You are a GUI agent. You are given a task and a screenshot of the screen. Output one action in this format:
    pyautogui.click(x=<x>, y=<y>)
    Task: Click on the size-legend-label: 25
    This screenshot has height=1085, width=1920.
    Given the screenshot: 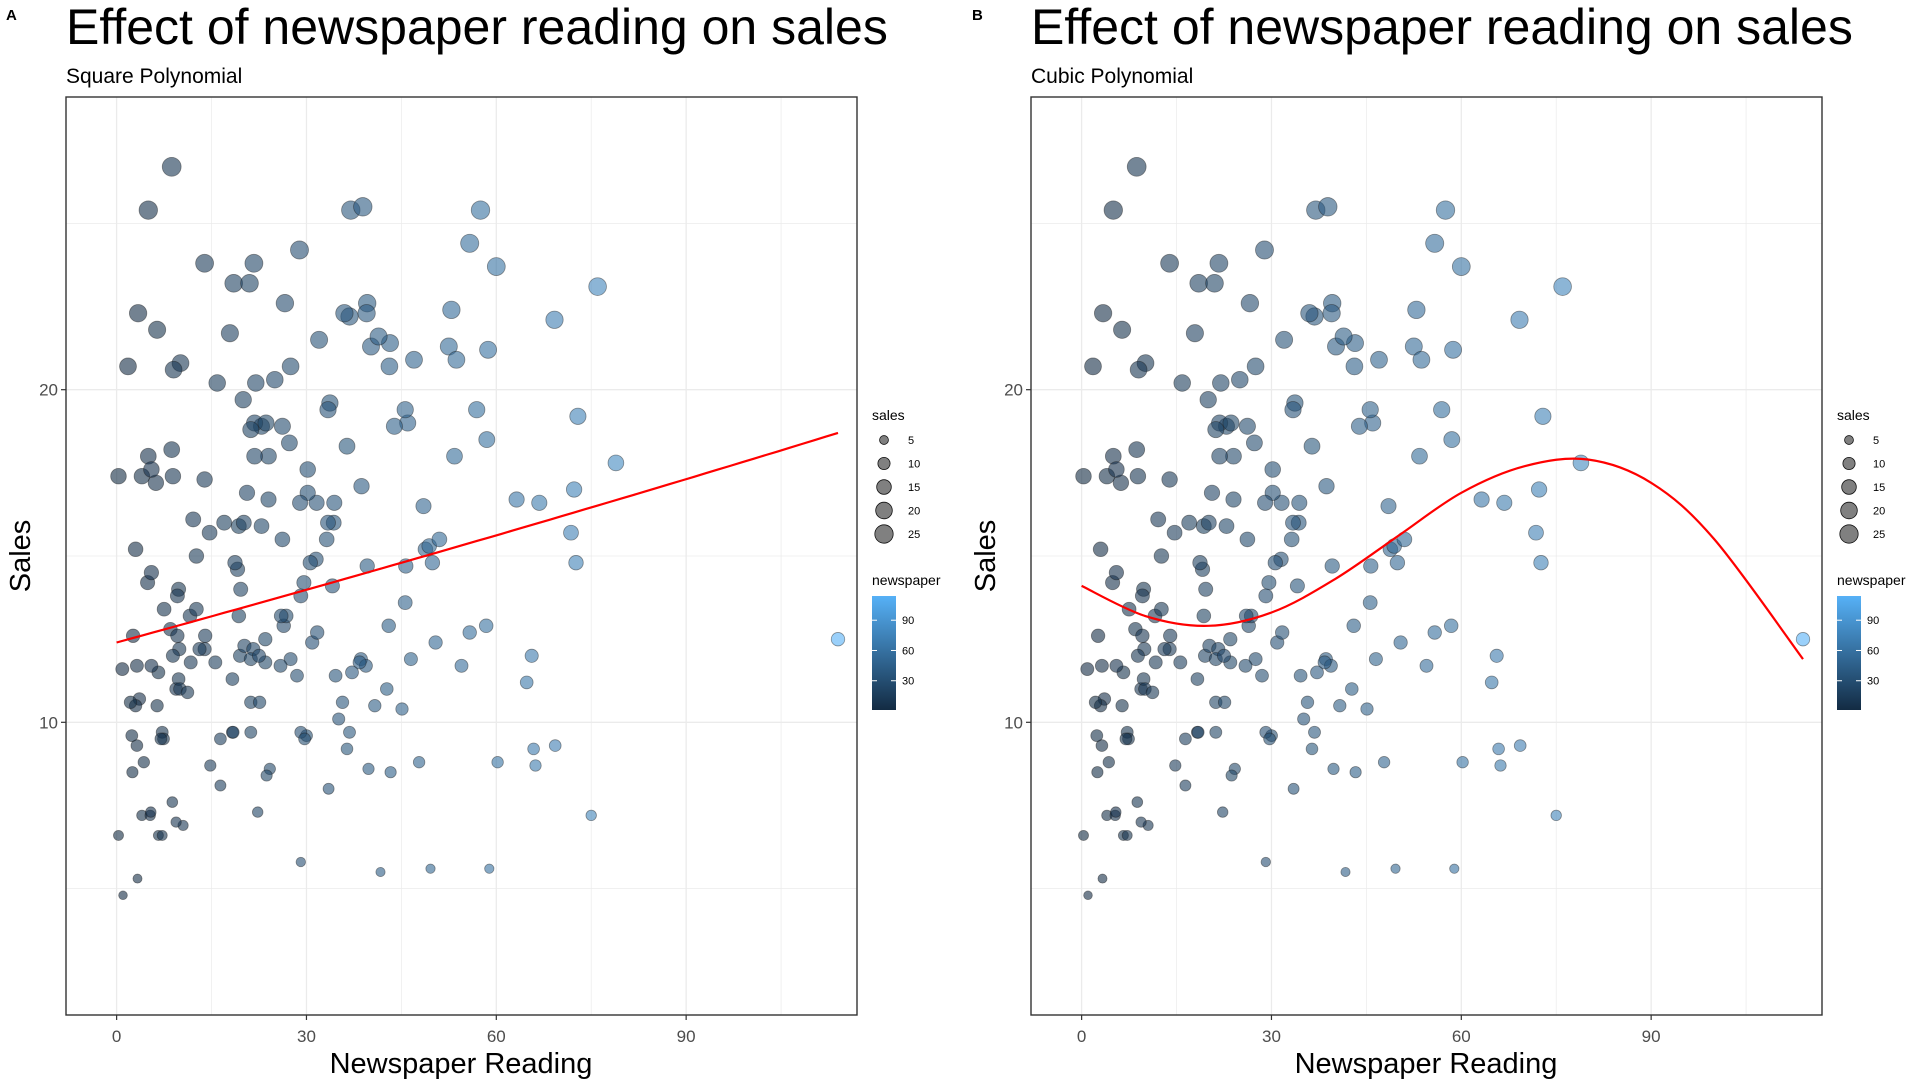 What is the action you would take?
    pyautogui.click(x=1879, y=535)
    